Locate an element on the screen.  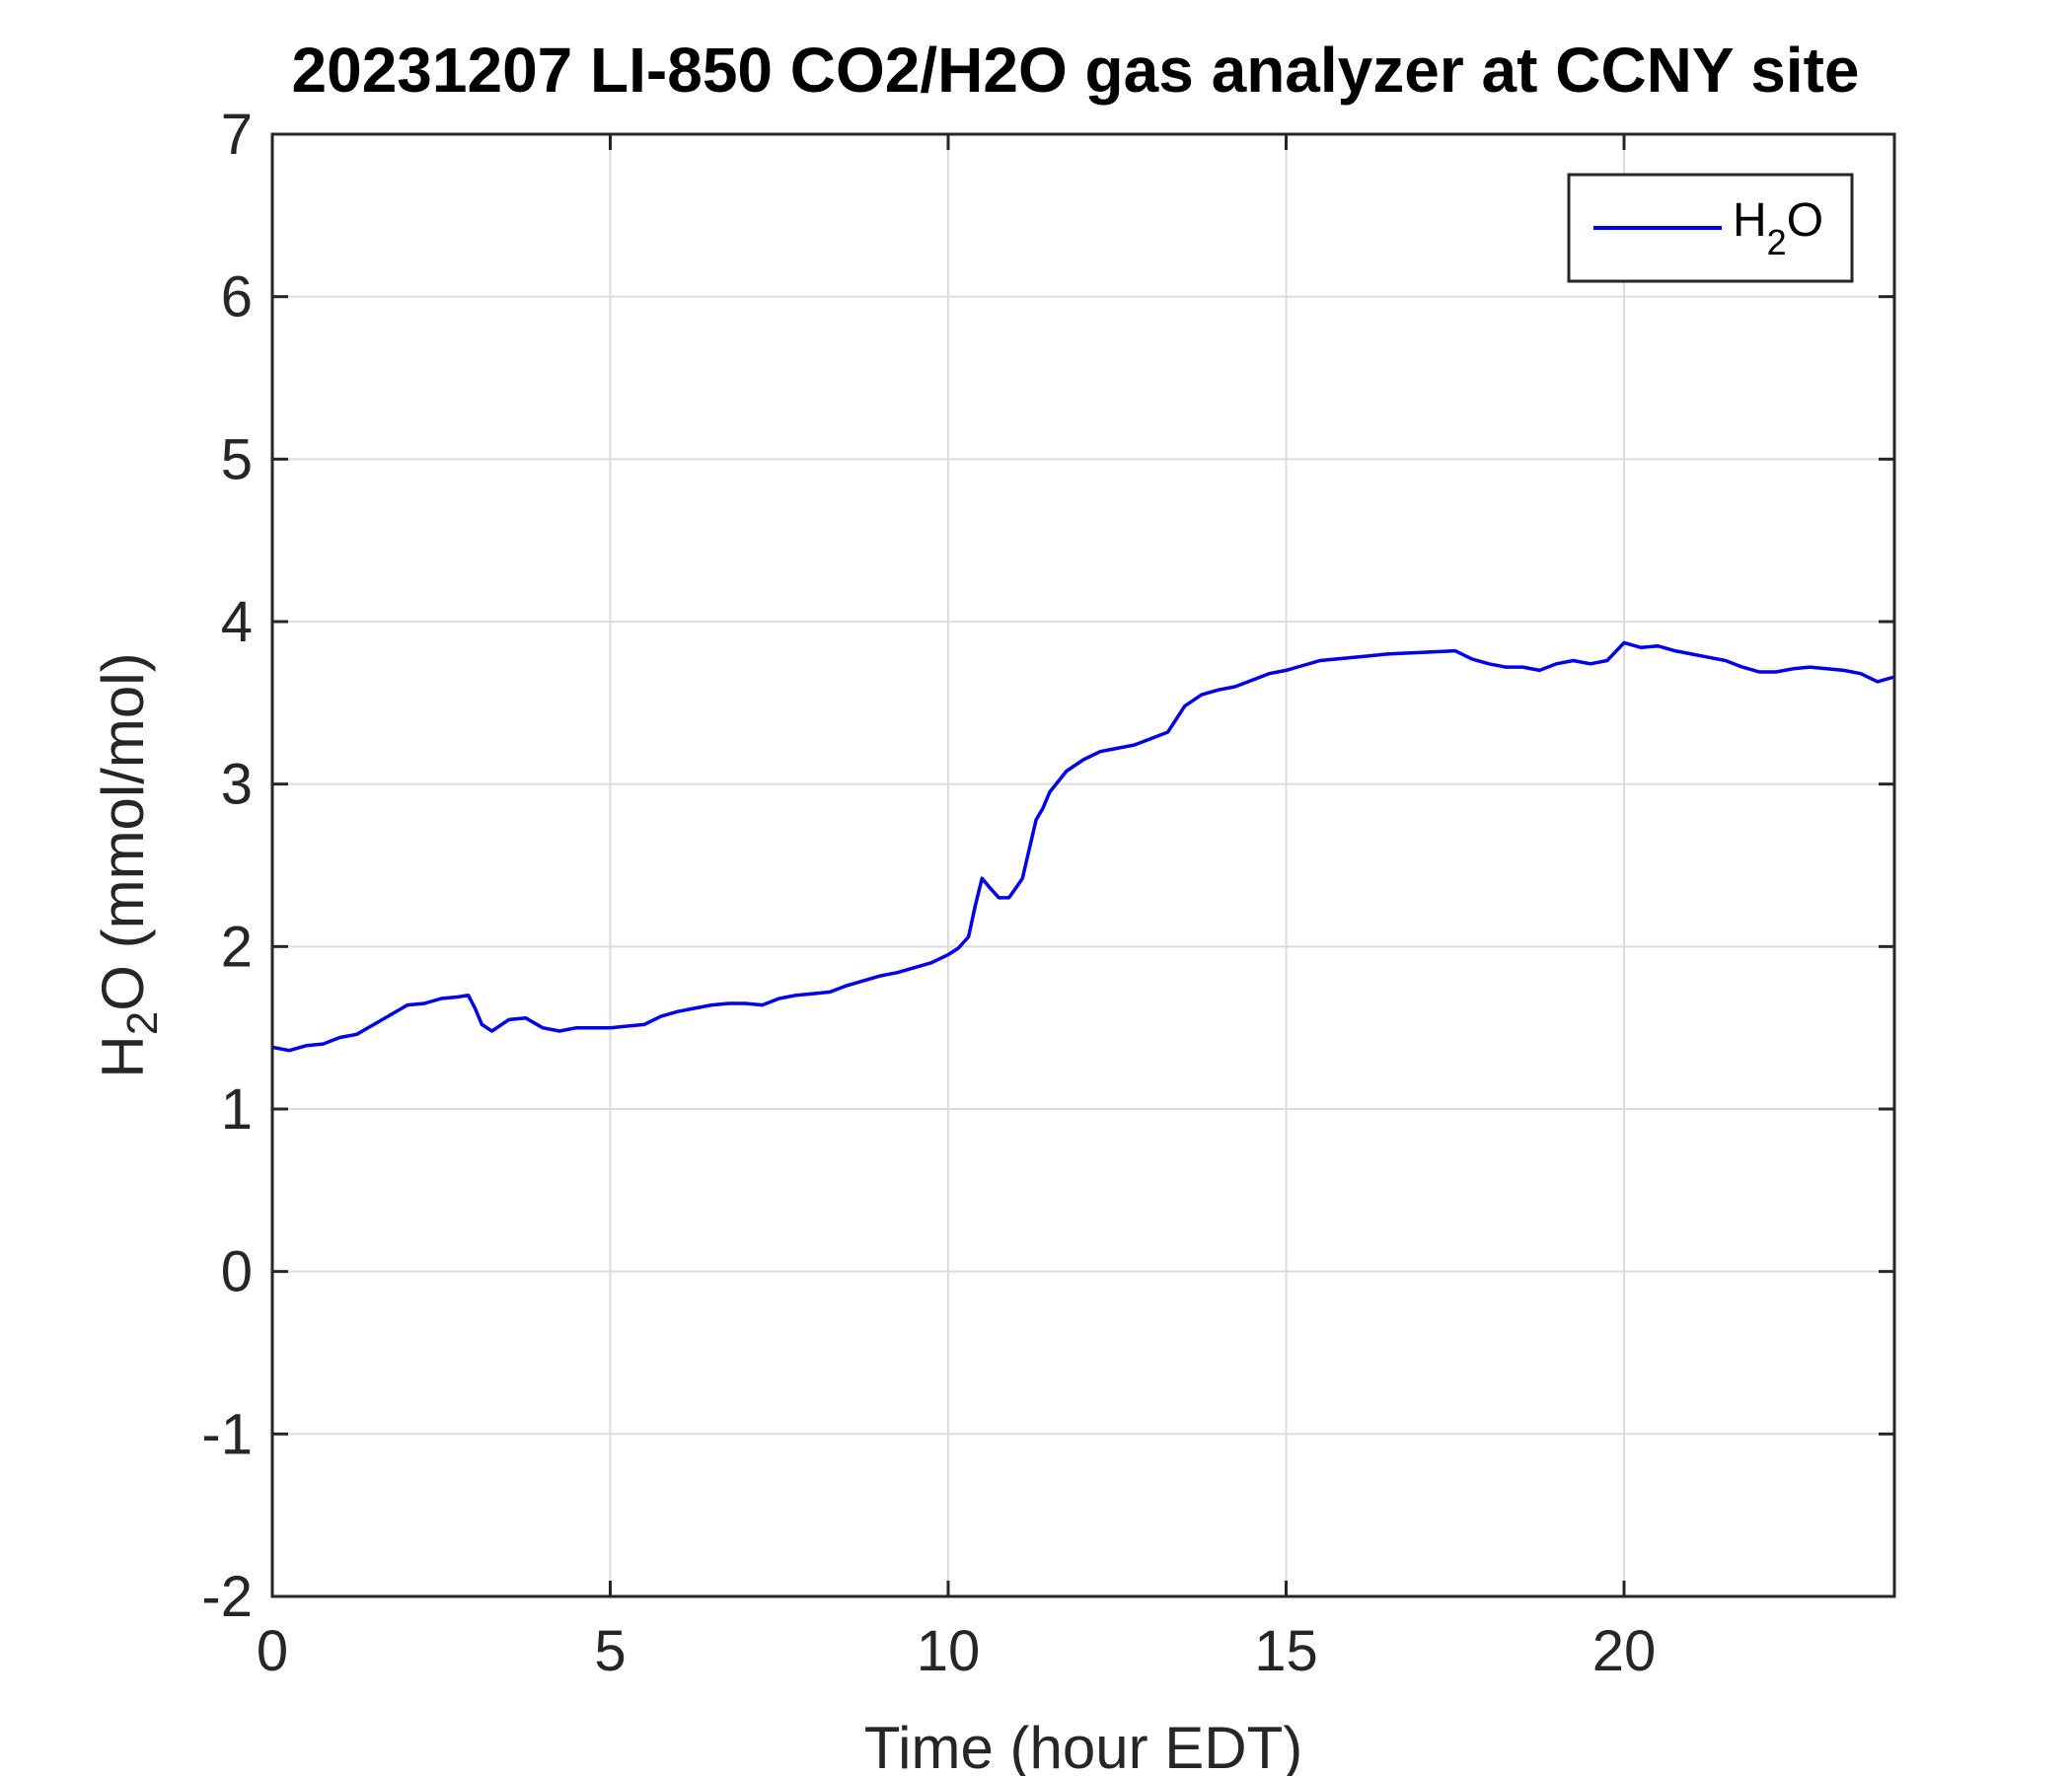
x-tick-label: 5 is located at coordinates (610, 1651).